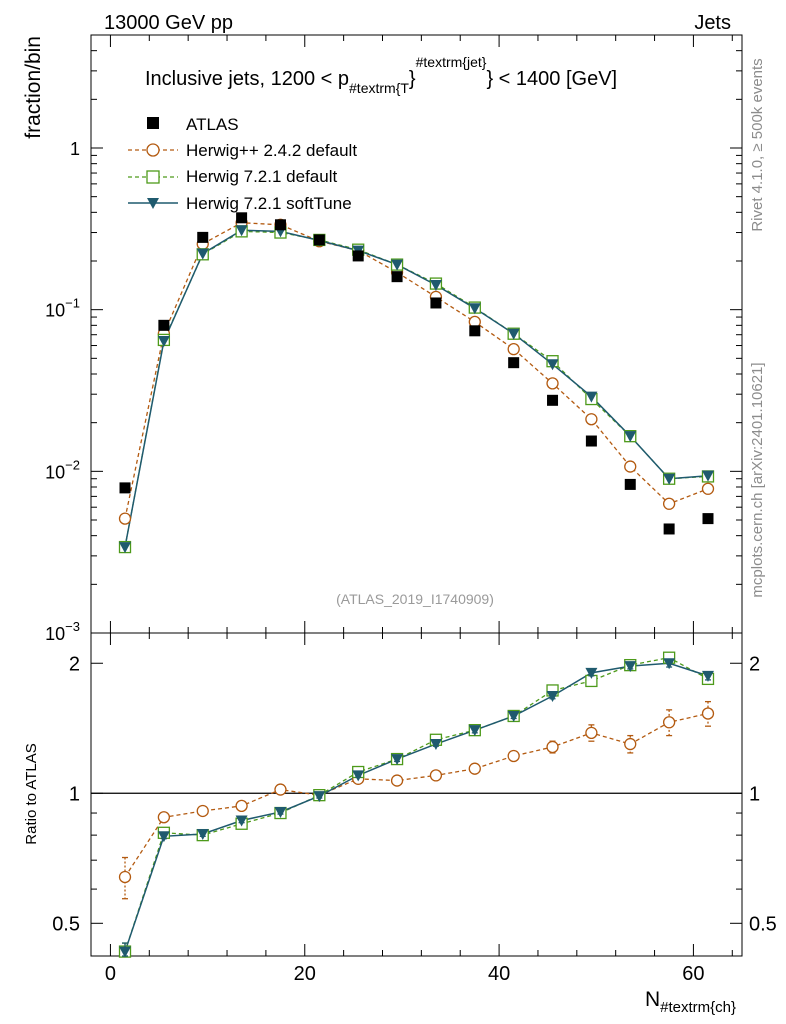 Image resolution: width=786 pixels, height=1024 pixels. Describe the element at coordinates (33, 87) in the screenshot. I see `main-ylabel: fraction/bin` at that location.